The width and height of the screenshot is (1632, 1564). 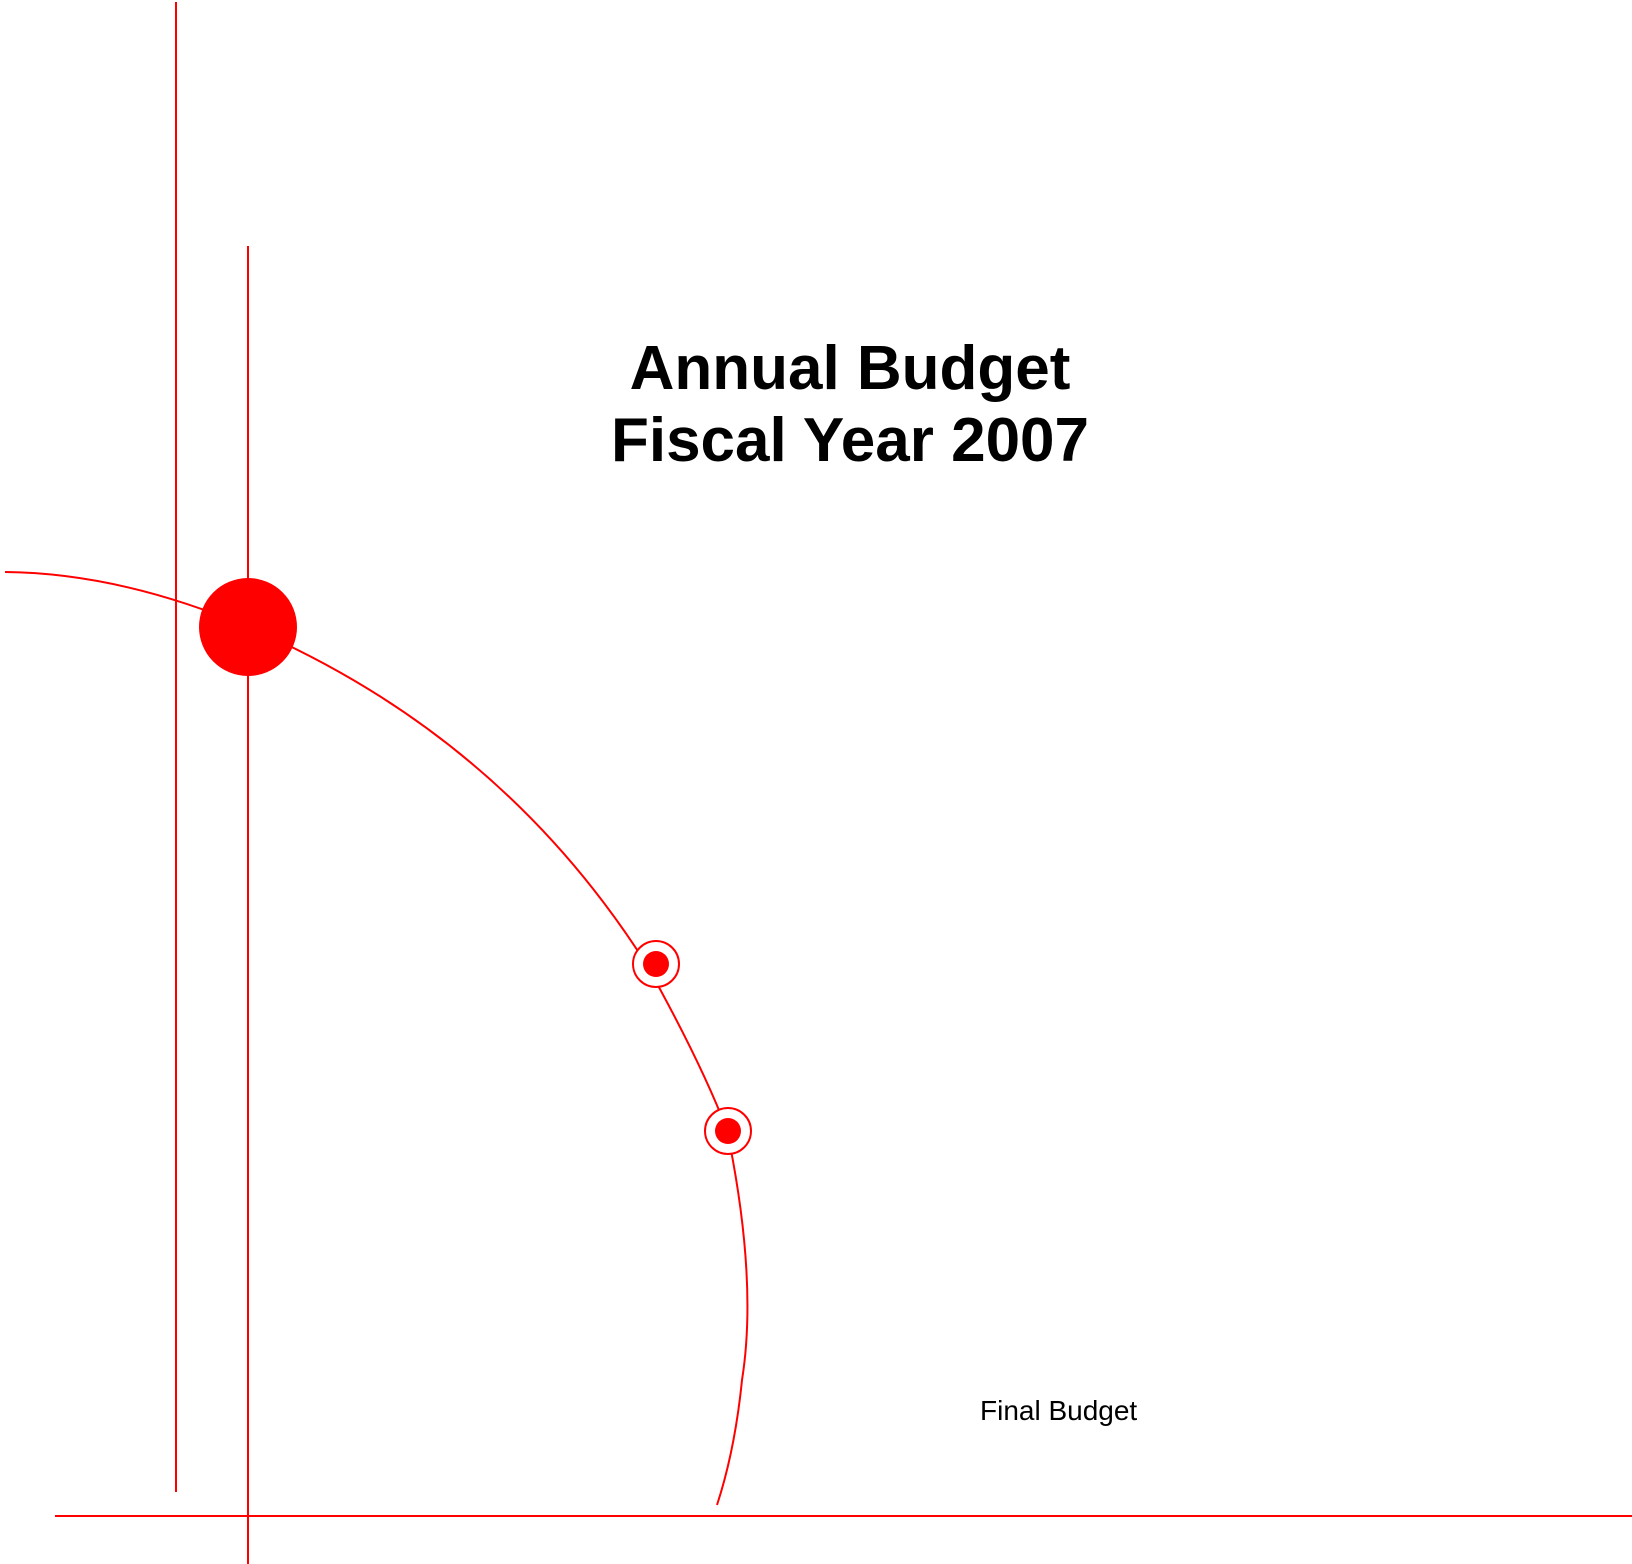 What do you see at coordinates (850, 368) in the screenshot?
I see `title-line: Annual Budget` at bounding box center [850, 368].